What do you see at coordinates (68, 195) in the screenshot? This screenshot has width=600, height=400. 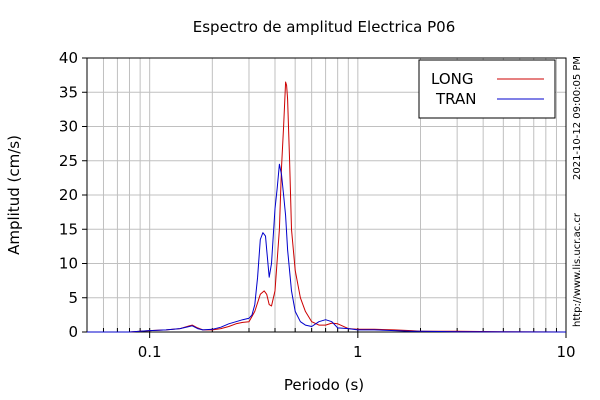 I see `y-tick-label: 20` at bounding box center [68, 195].